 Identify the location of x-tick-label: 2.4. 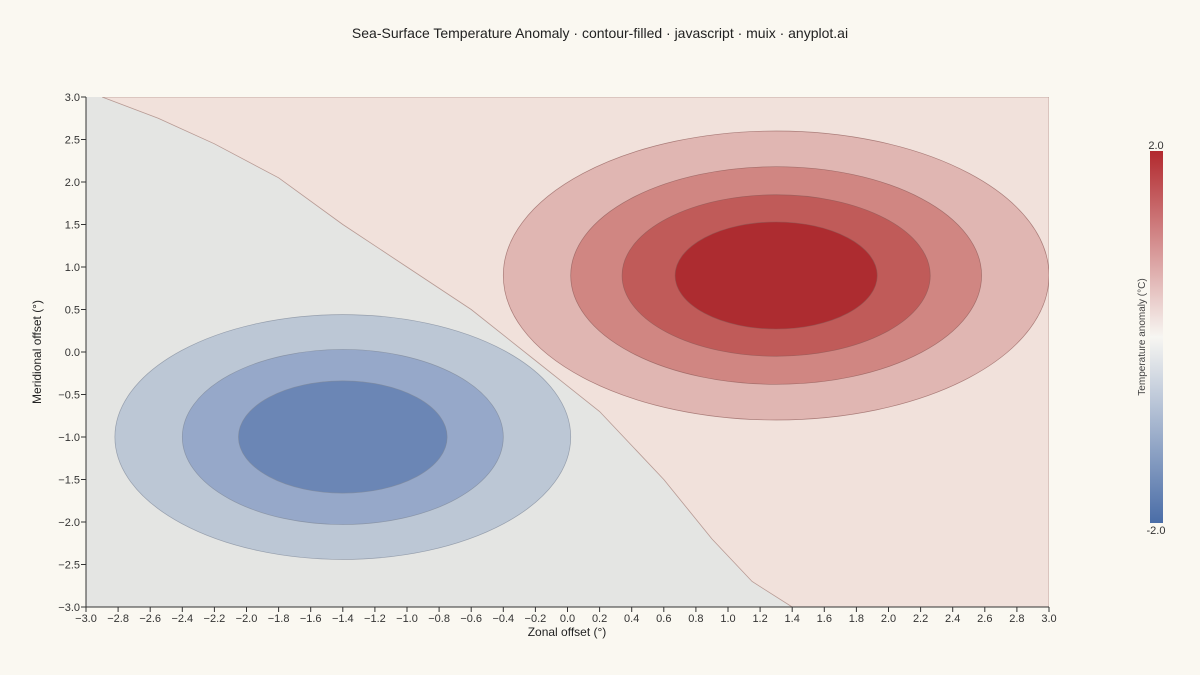
(952, 619).